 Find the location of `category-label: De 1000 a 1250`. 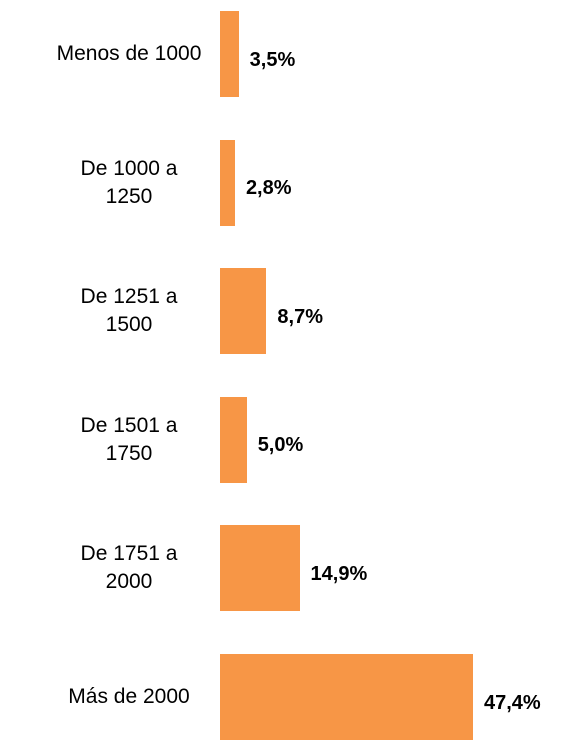

category-label: De 1000 a 1250 is located at coordinates (129, 182).